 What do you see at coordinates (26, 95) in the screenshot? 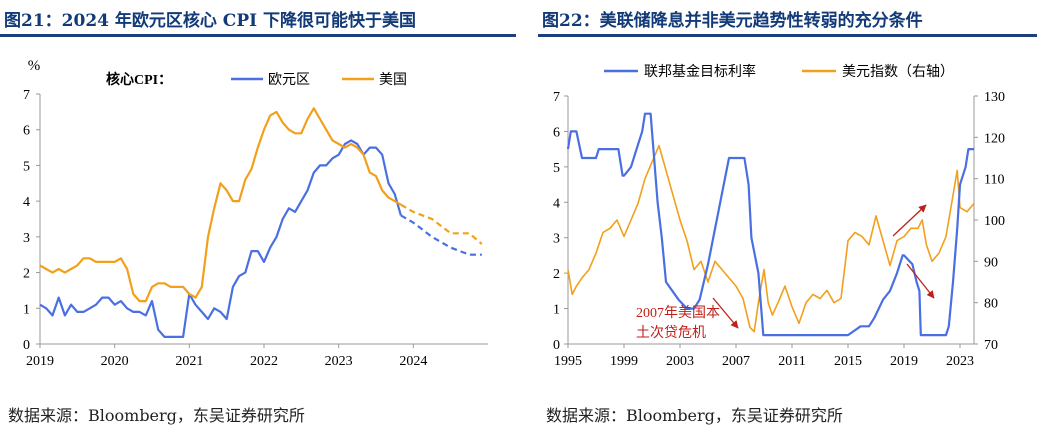
I see `y-tick-label: 7` at bounding box center [26, 95].